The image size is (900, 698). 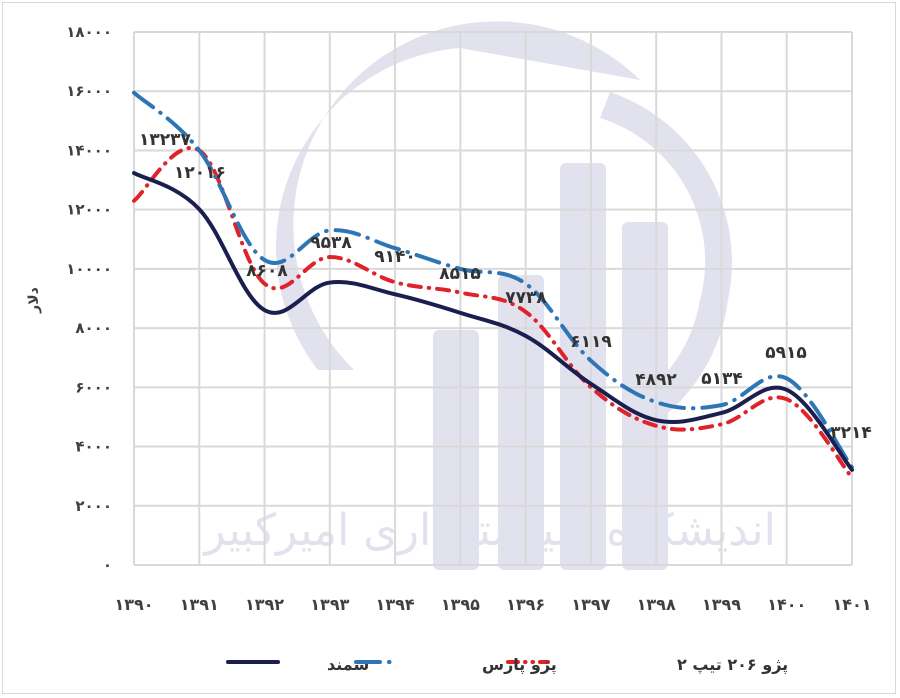 I want to click on data-label: ۳۲۱۴, so click(x=851, y=433).